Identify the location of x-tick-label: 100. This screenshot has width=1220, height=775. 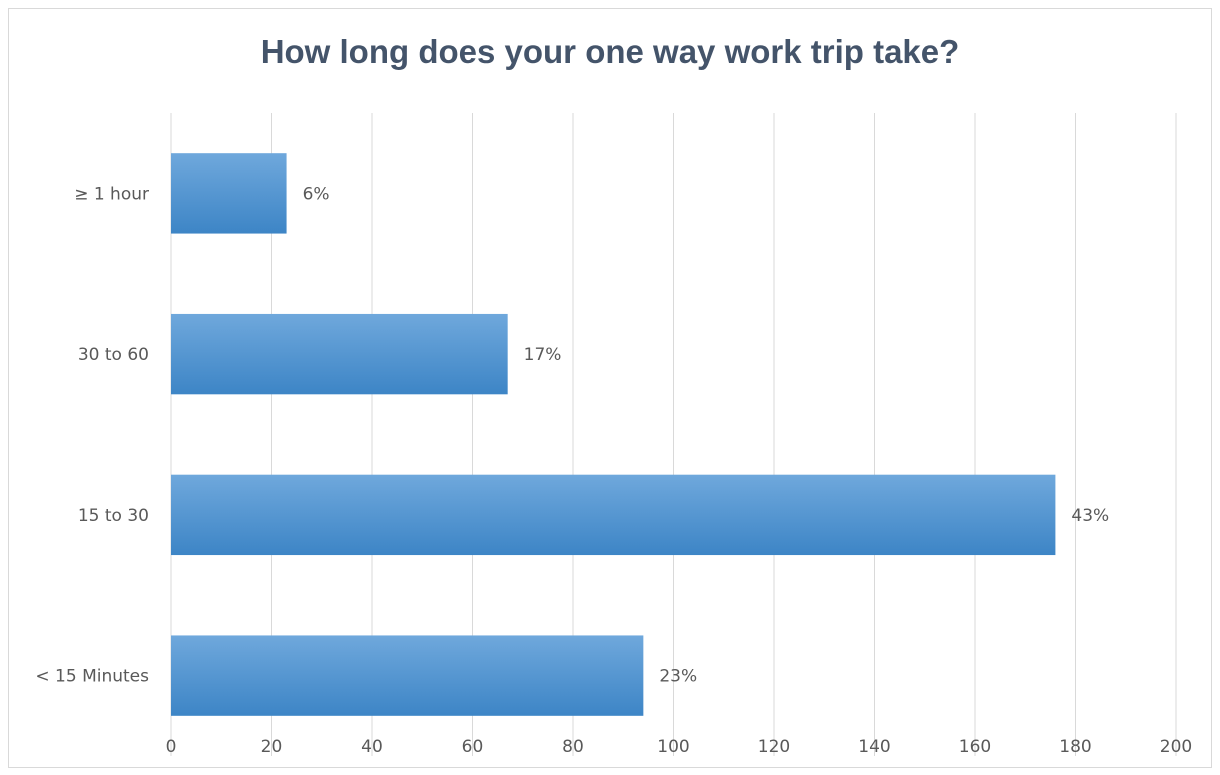
(673, 747).